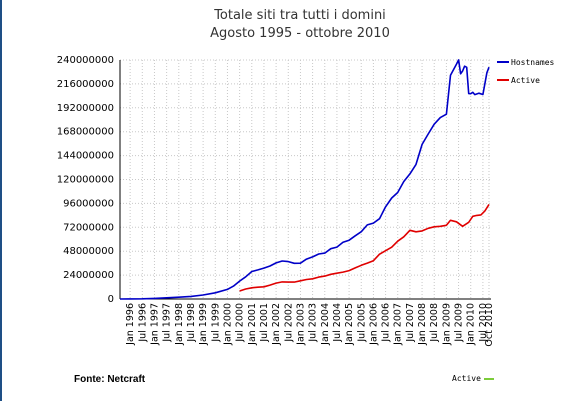 The image size is (581, 401). What do you see at coordinates (215, 323) in the screenshot?
I see `x-tick-label: Jul 1999` at bounding box center [215, 323].